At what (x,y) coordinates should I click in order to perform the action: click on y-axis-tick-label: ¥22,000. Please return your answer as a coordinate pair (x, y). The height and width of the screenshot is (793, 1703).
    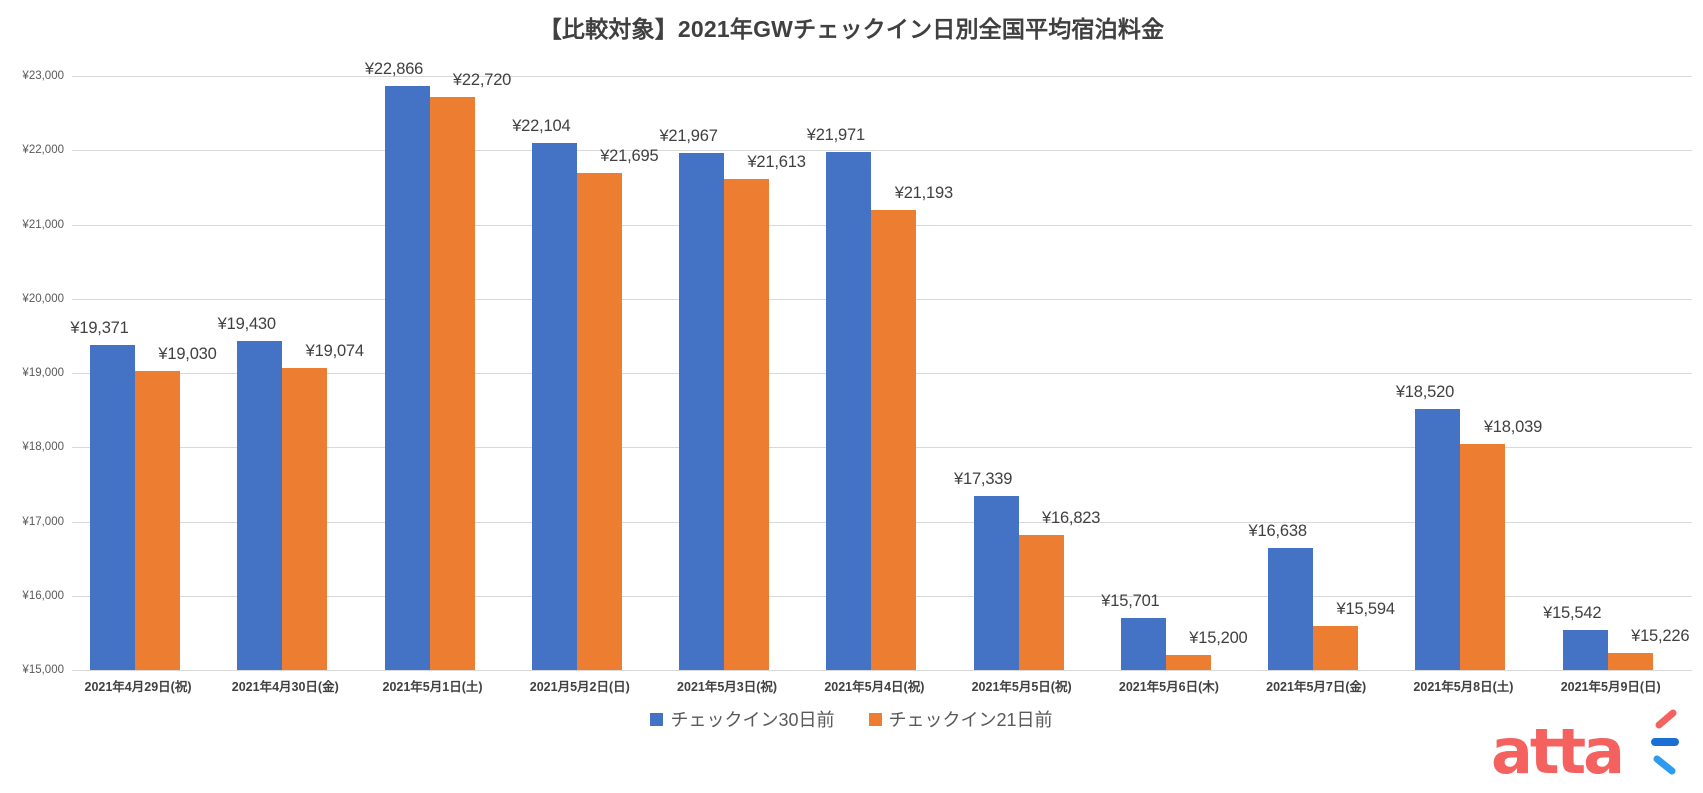
    Looking at the image, I should click on (43, 150).